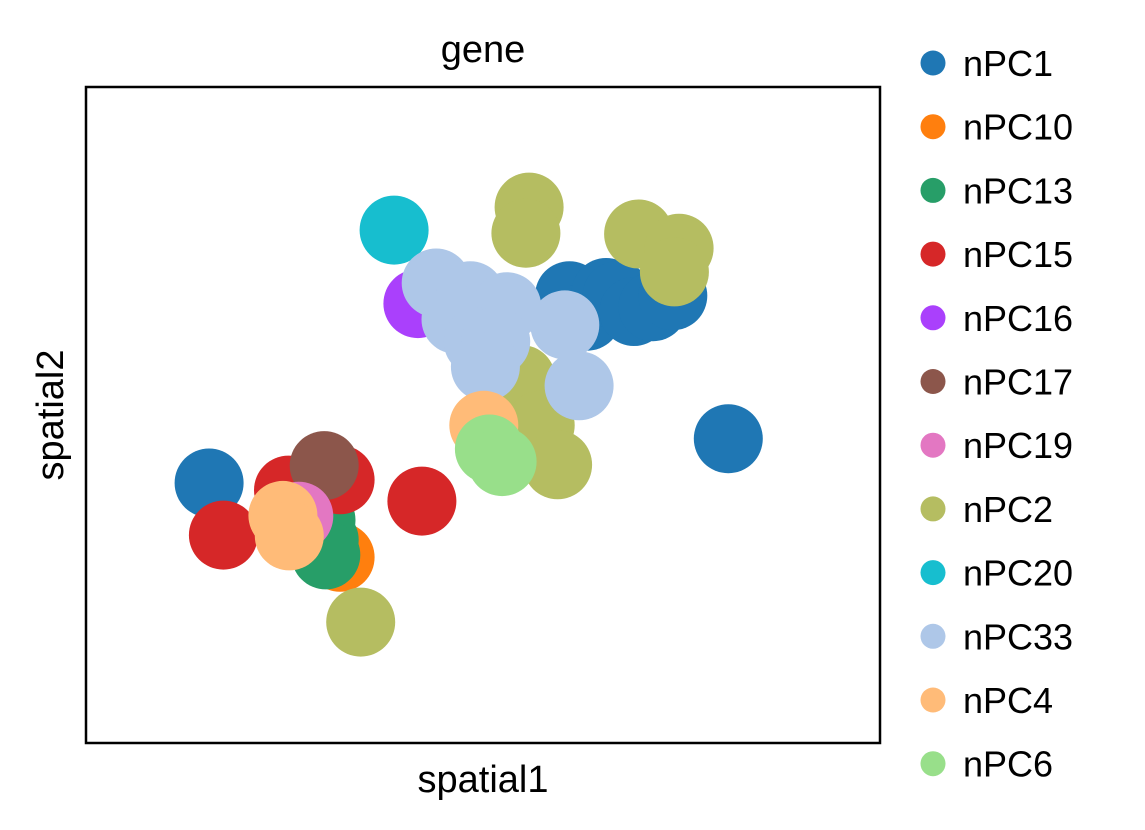 The width and height of the screenshot is (1145, 830). I want to click on legend-item-npc10: nPC10, so click(996, 127).